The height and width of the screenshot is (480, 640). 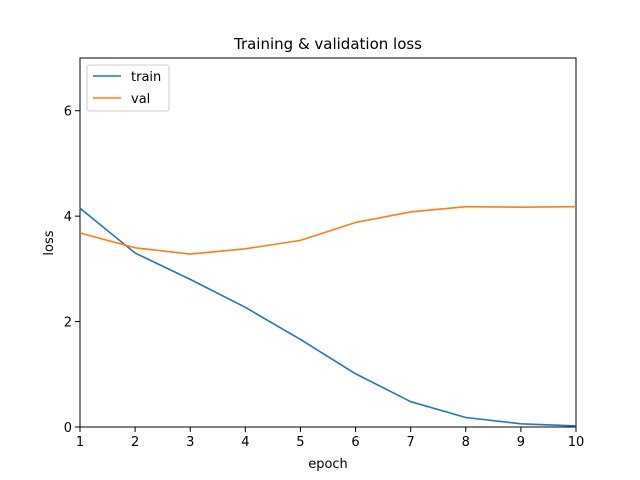 What do you see at coordinates (300, 442) in the screenshot?
I see `x-tick-label: 5` at bounding box center [300, 442].